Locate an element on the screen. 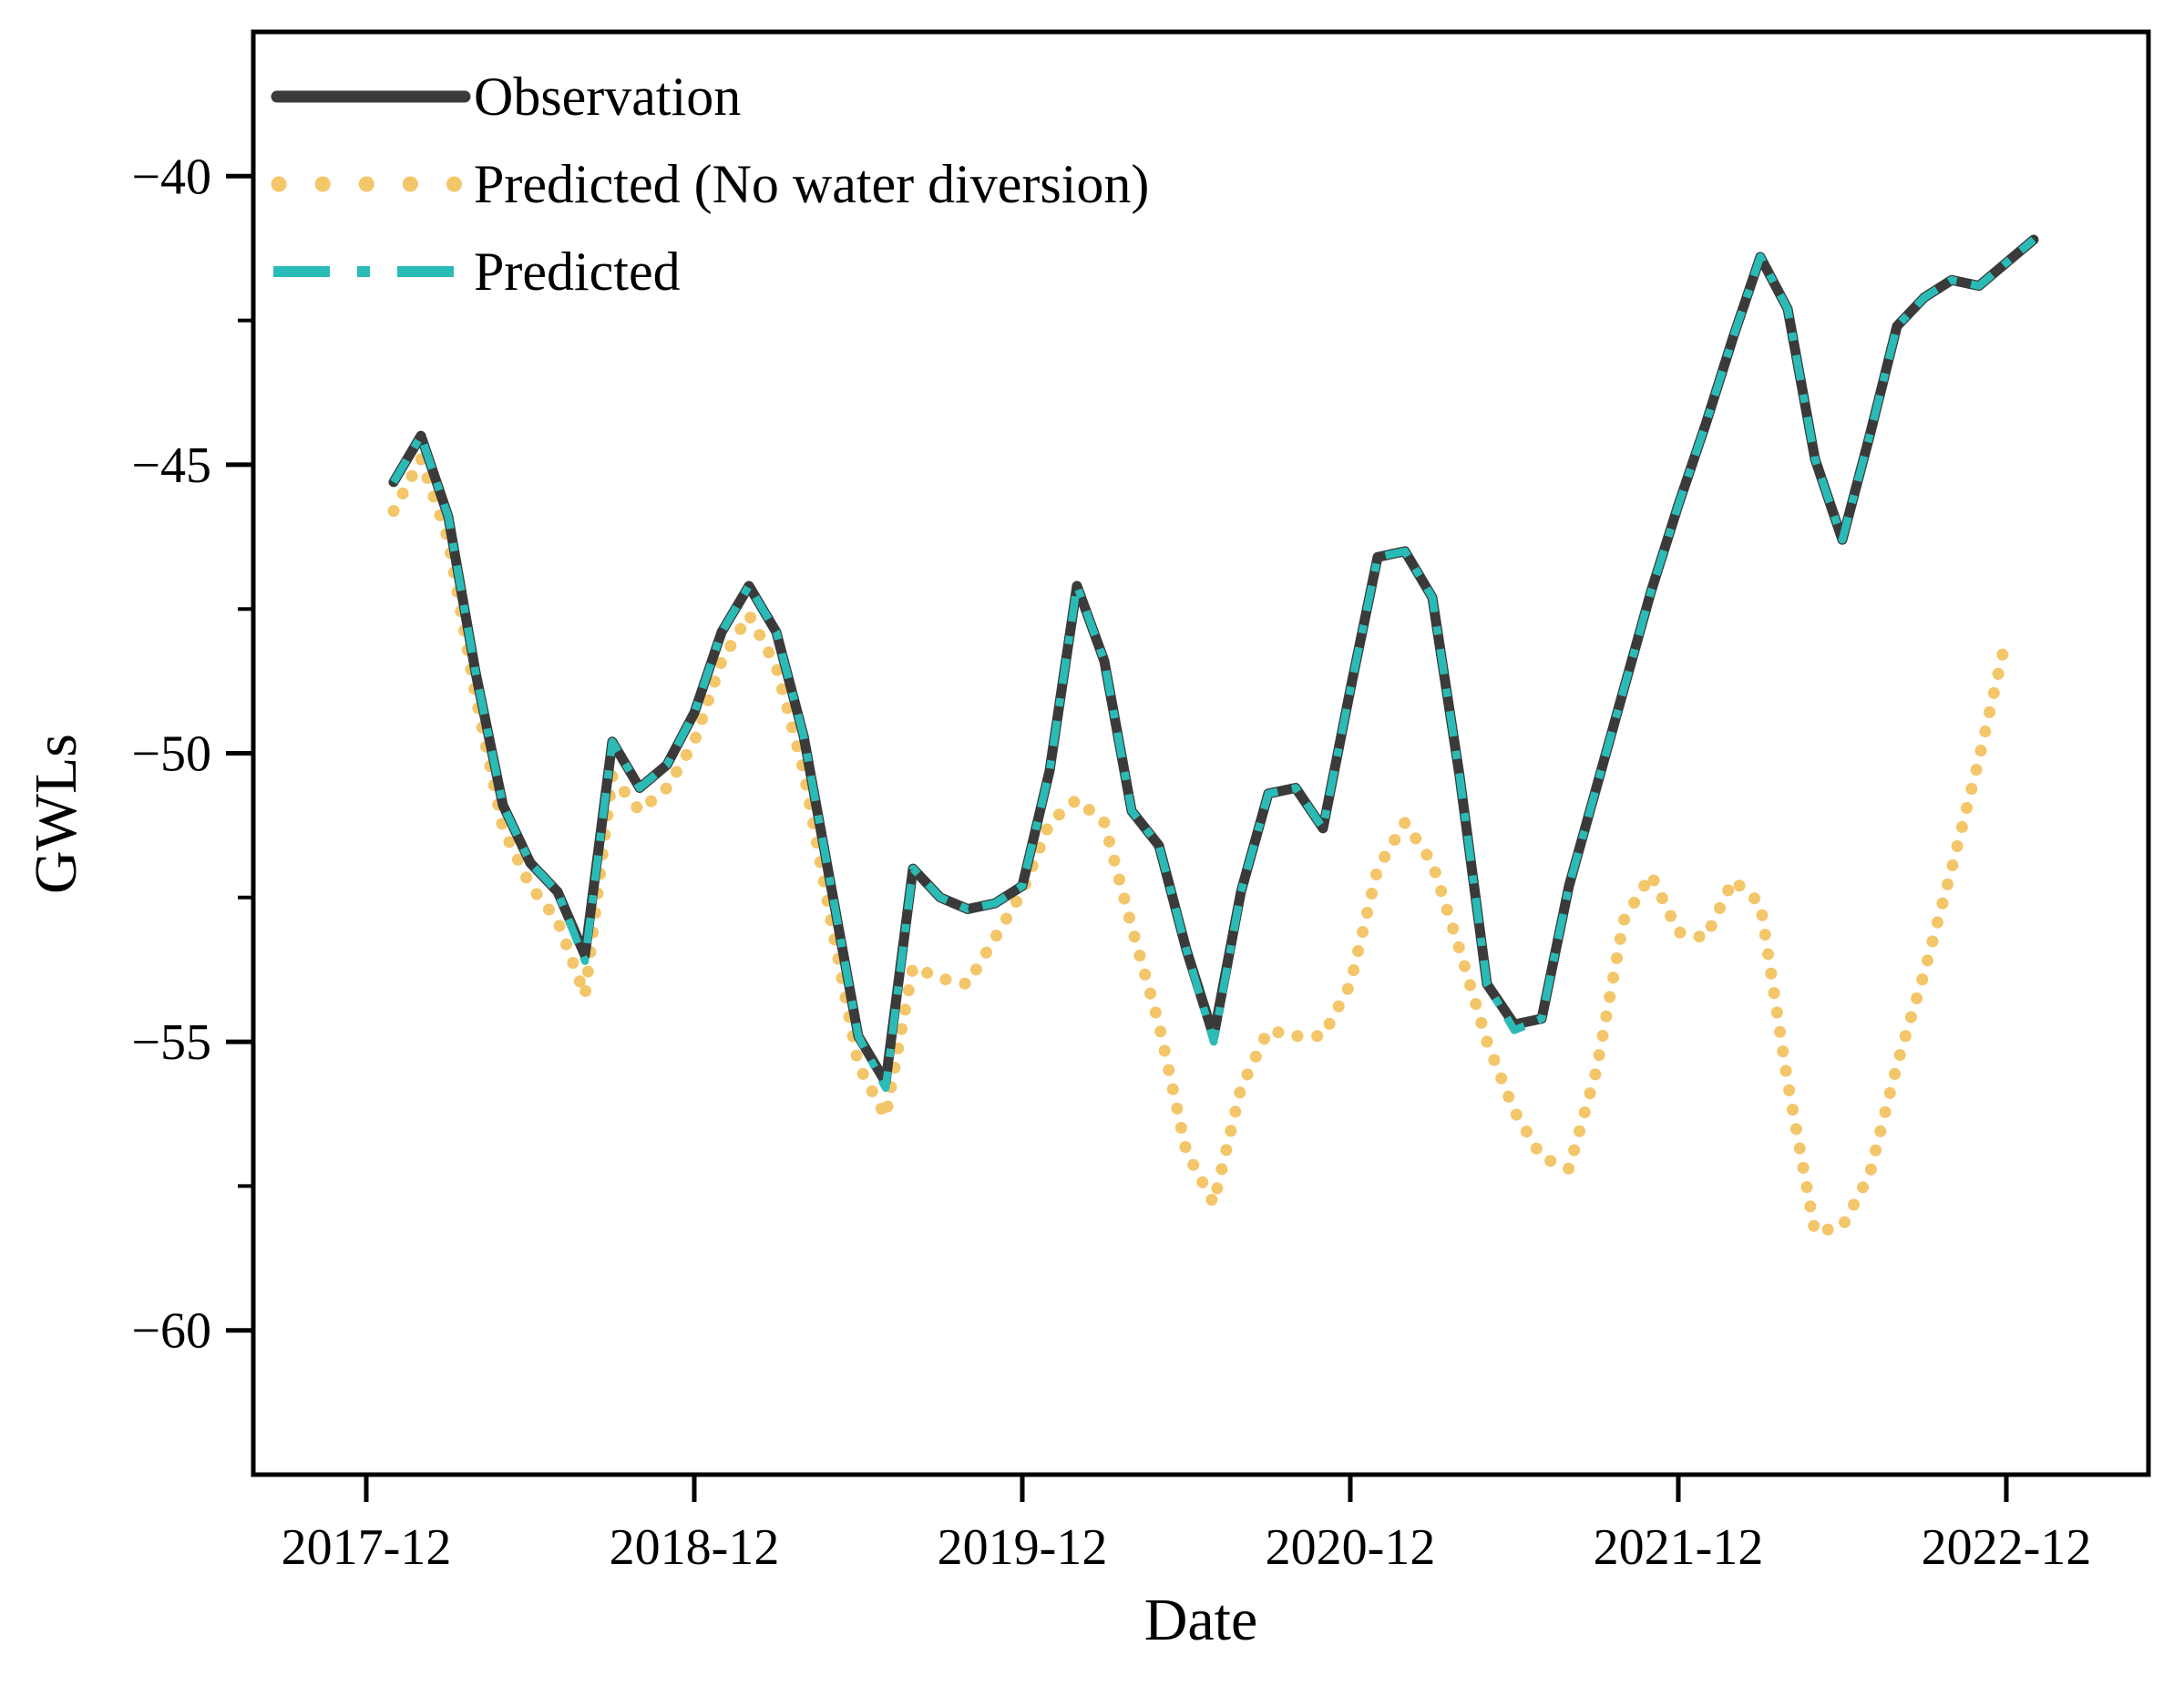 This screenshot has height=1697, width=2184. y-tick-label: −45 is located at coordinates (171, 465).